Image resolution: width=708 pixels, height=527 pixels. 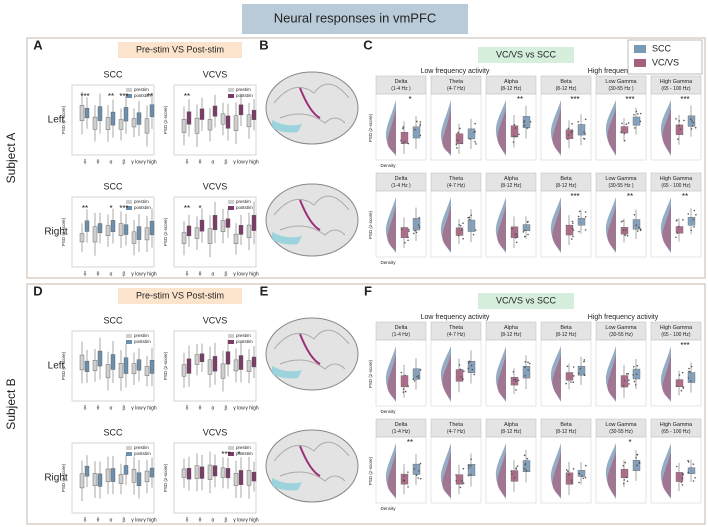 What do you see at coordinates (676, 89) in the screenshot?
I see `band-range: (65 - 100 Hz)` at bounding box center [676, 89].